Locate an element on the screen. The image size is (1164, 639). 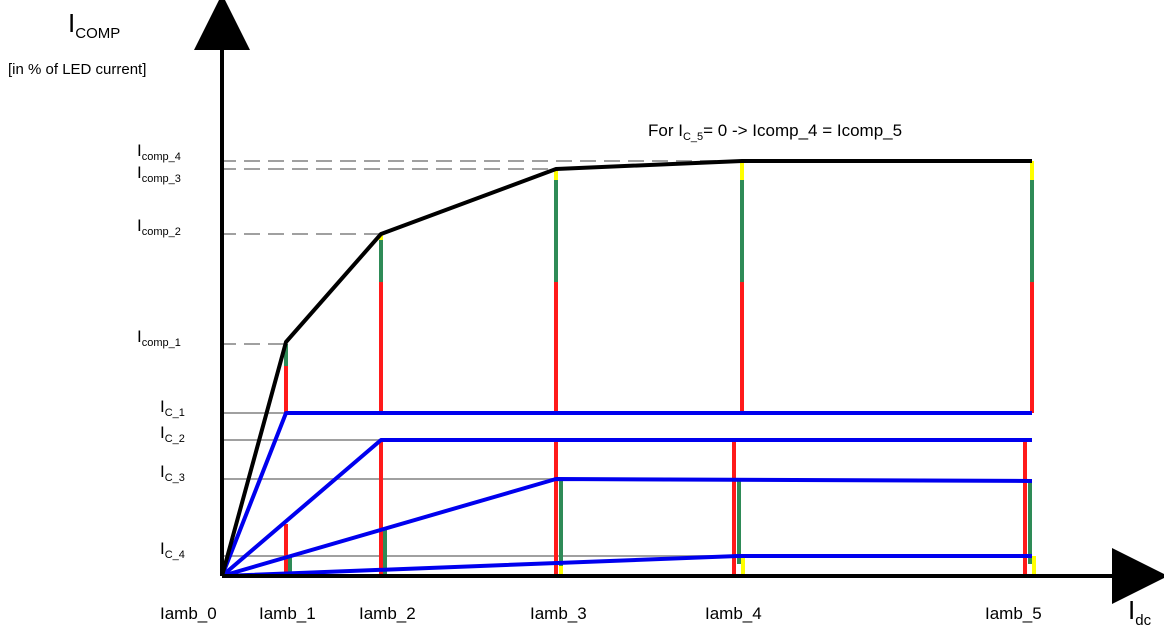
note-sub: C_5 is located at coordinates (693, 137).